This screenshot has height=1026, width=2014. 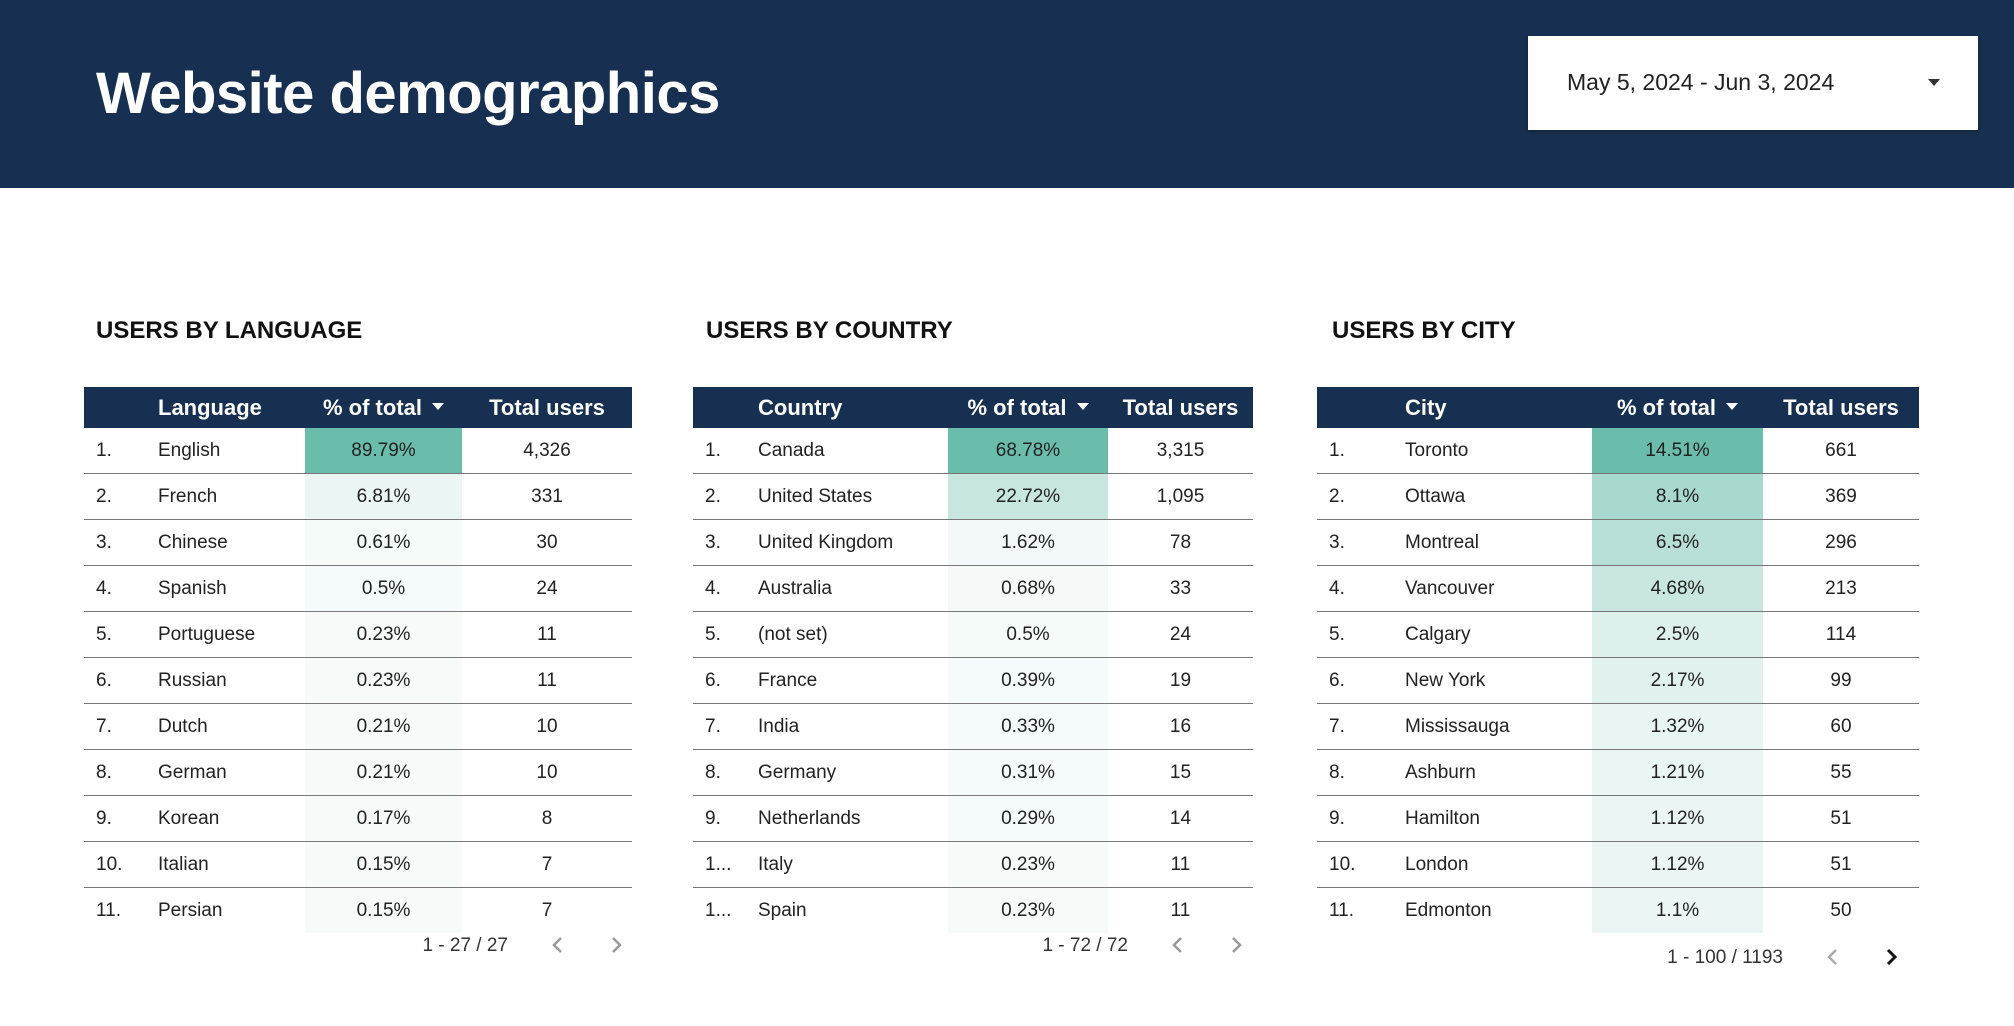 What do you see at coordinates (1618, 726) in the screenshot?
I see `table-row: 7. Mississauga 1.32% 60` at bounding box center [1618, 726].